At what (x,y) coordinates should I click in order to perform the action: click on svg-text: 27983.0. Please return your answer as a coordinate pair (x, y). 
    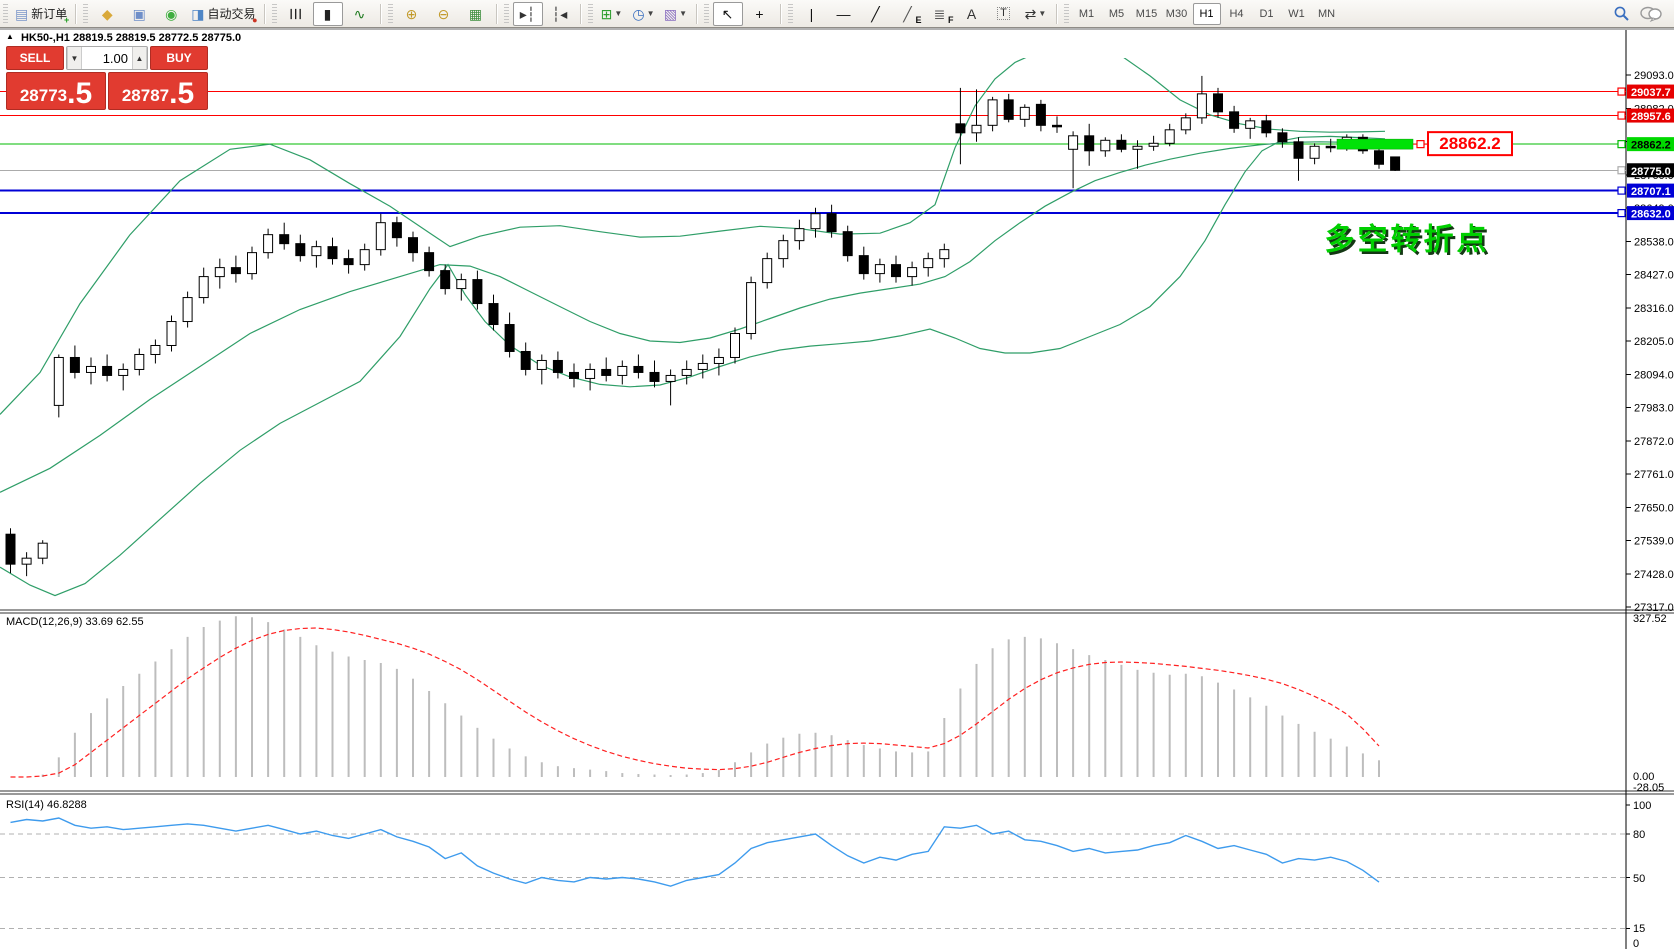
    Looking at the image, I should click on (1654, 409).